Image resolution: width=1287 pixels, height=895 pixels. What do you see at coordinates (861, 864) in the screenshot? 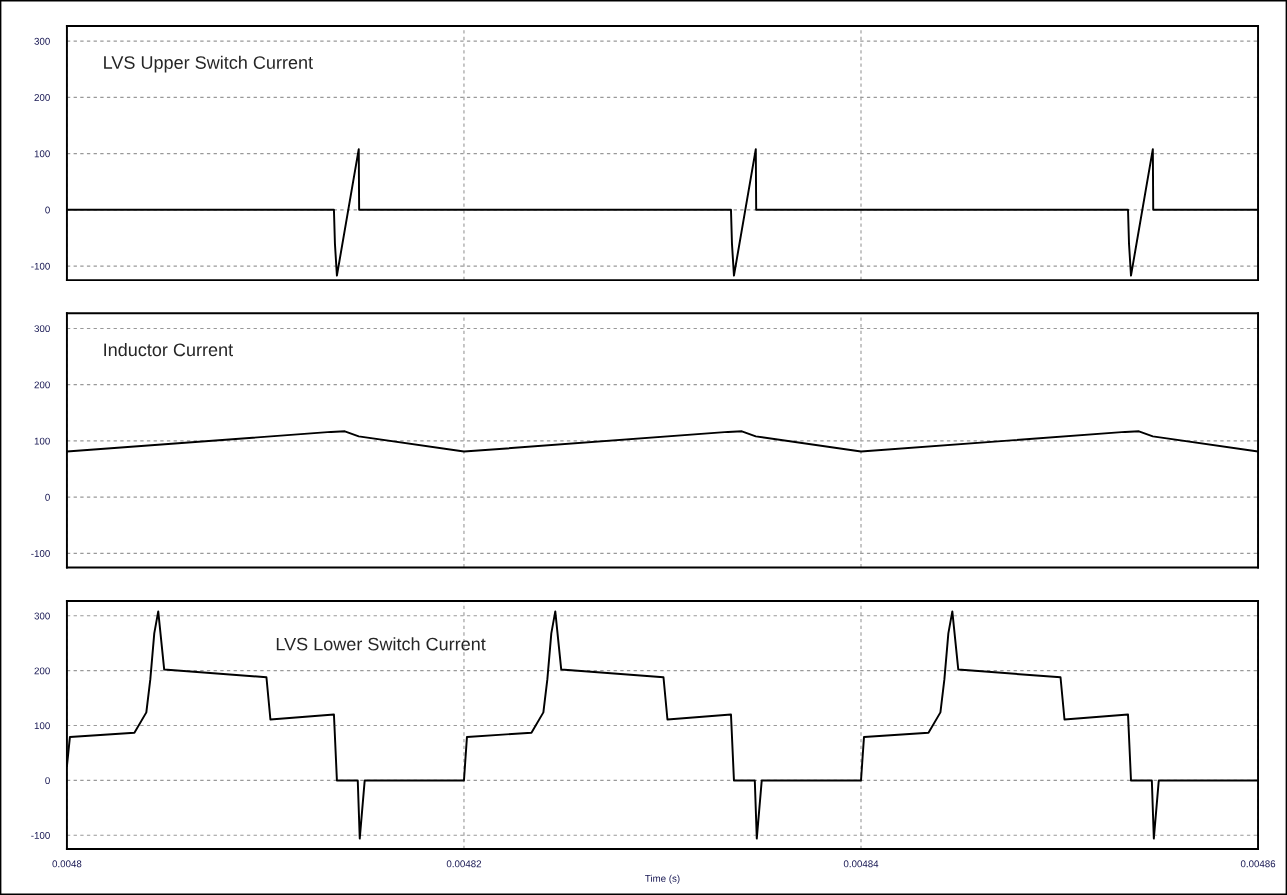
I see `x-tick-label: 0.00484` at bounding box center [861, 864].